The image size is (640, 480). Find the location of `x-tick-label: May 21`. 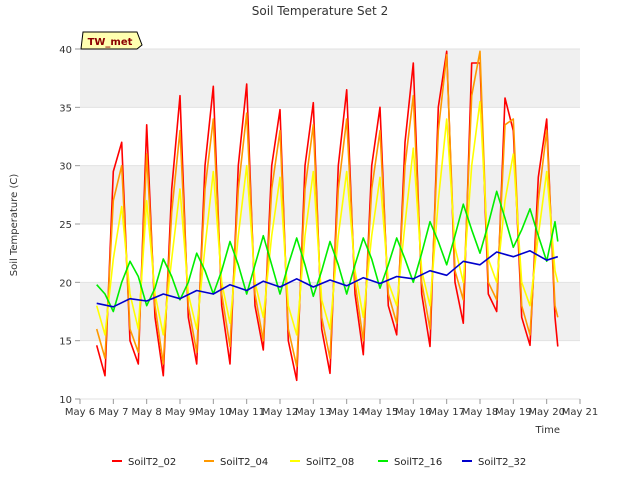

x-tick-label: May 21 is located at coordinates (580, 412).